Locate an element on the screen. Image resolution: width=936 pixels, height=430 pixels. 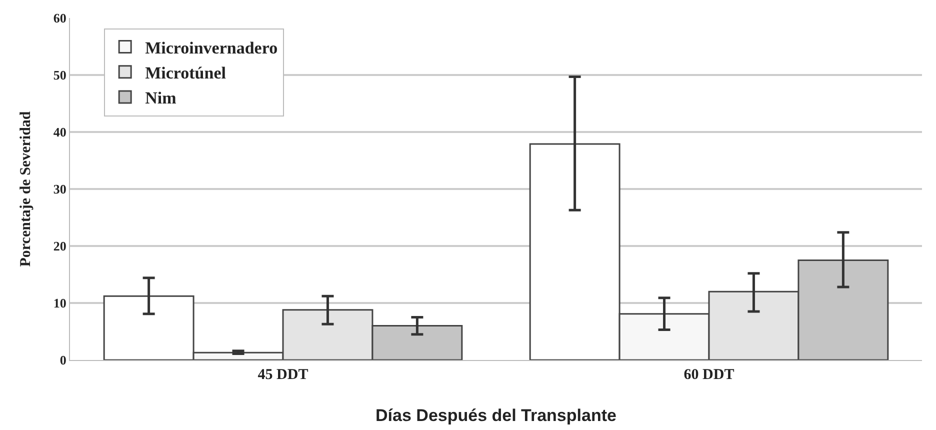
x-tick-label: 60 DDT is located at coordinates (709, 375).